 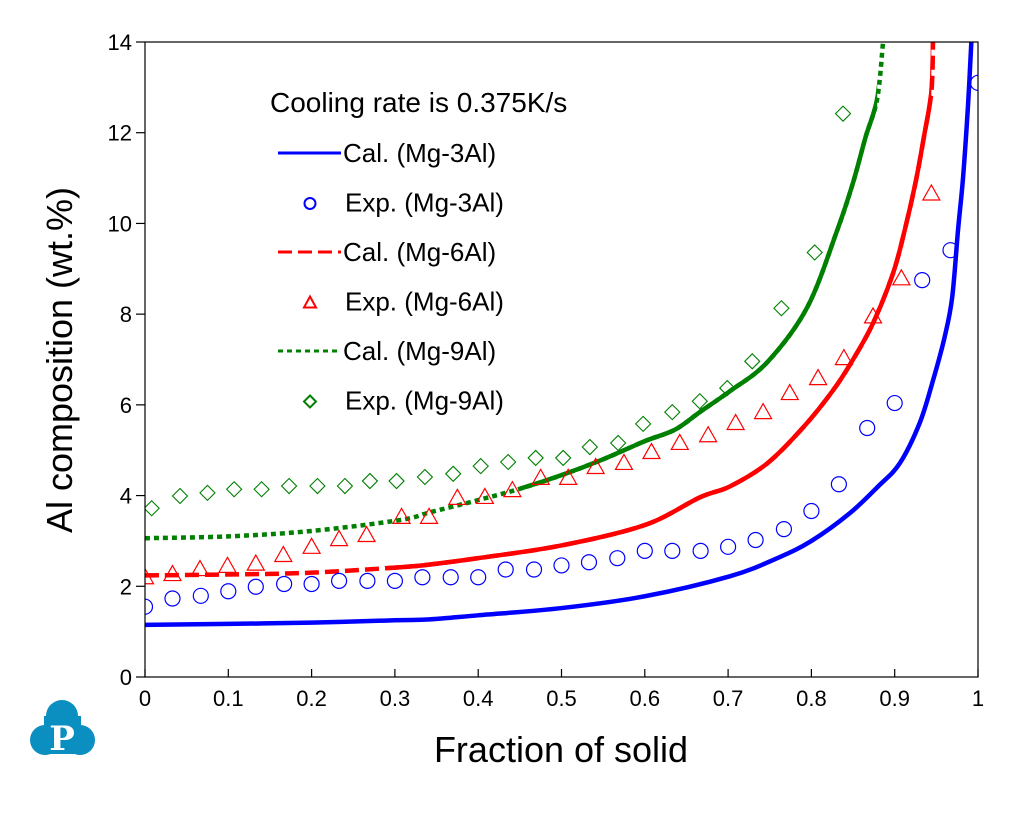 What do you see at coordinates (645, 698) in the screenshot?
I see `x-tick-label: 0.6` at bounding box center [645, 698].